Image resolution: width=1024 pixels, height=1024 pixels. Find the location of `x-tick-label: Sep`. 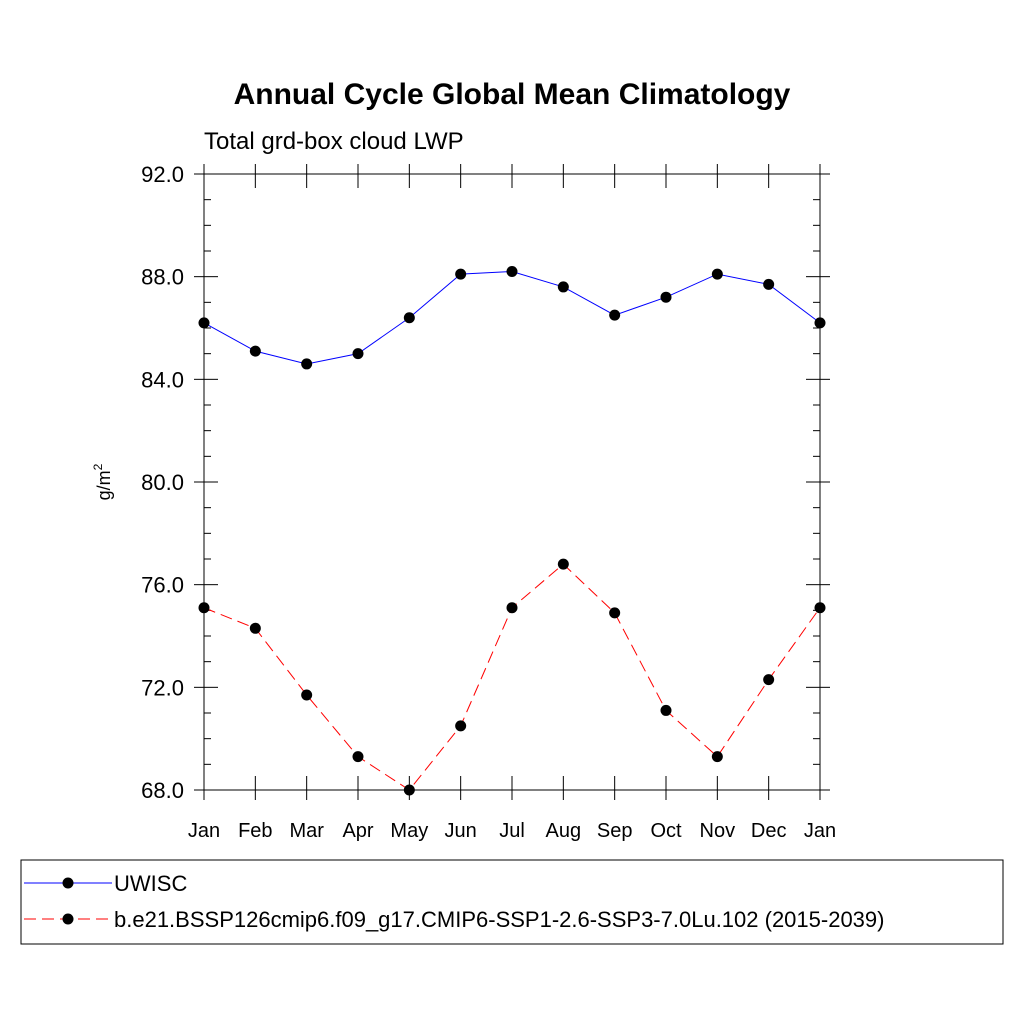

x-tick-label: Sep is located at coordinates (615, 831).